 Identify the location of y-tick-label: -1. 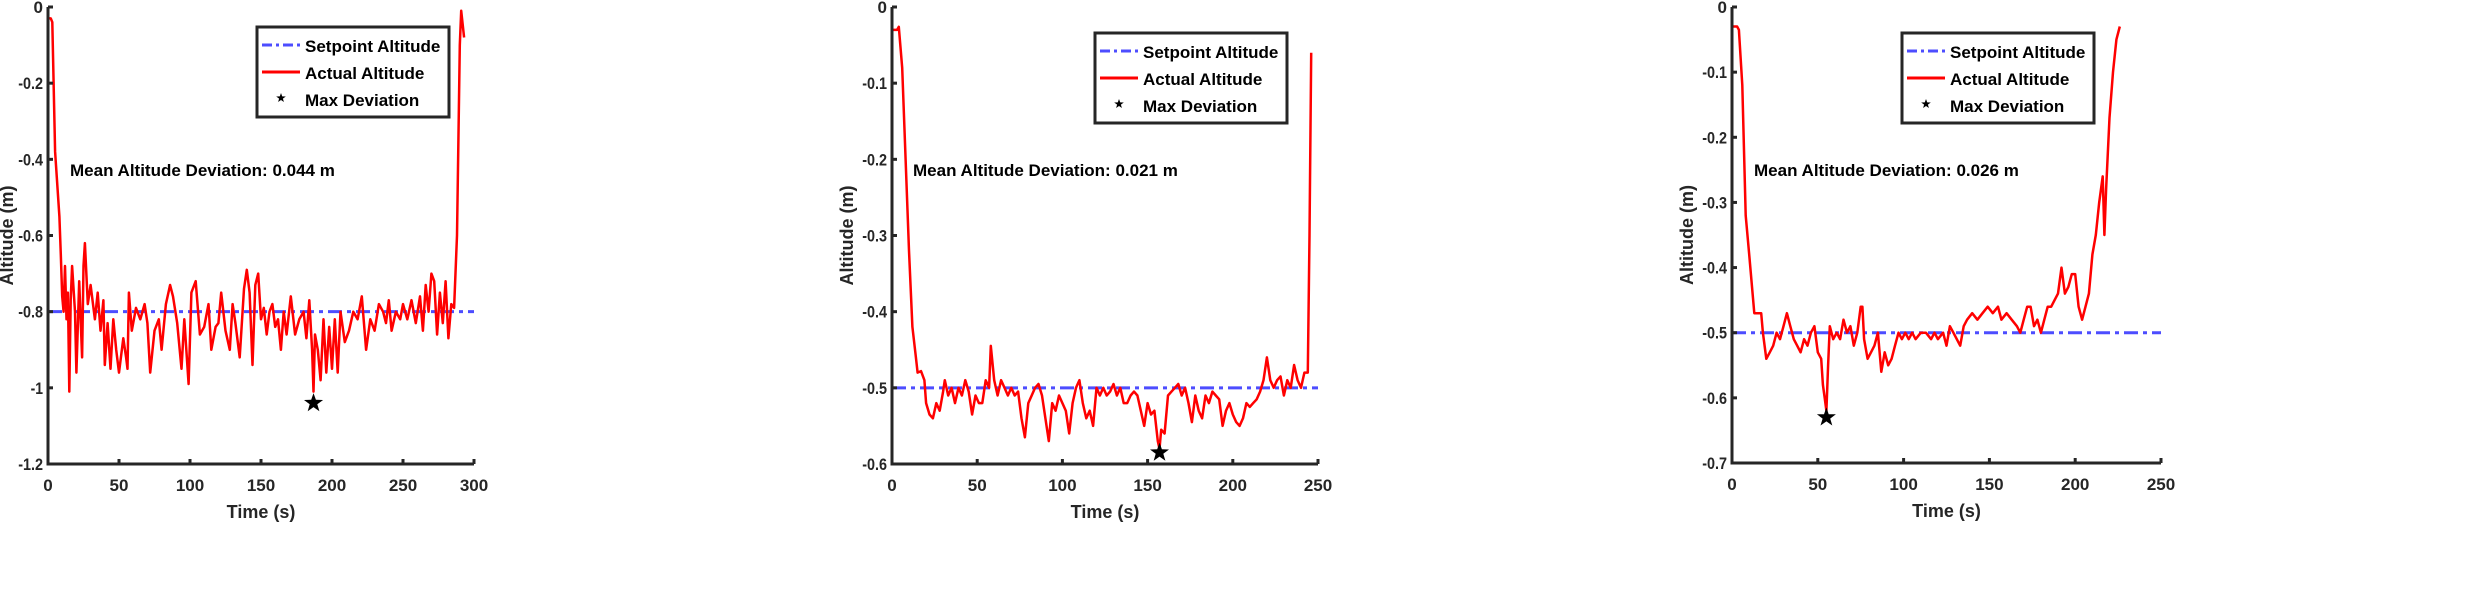
(37, 388).